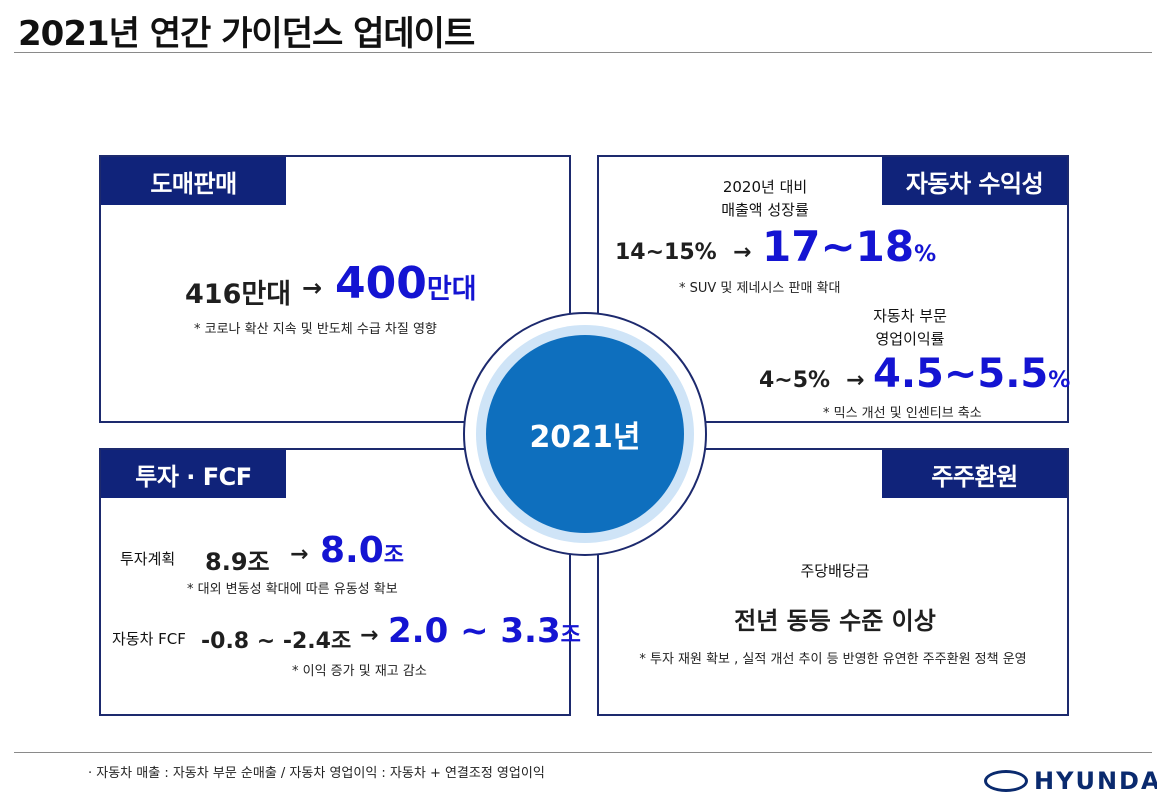 This screenshot has width=1157, height=795. What do you see at coordinates (583, 52) in the screenshot?
I see `title-divider` at bounding box center [583, 52].